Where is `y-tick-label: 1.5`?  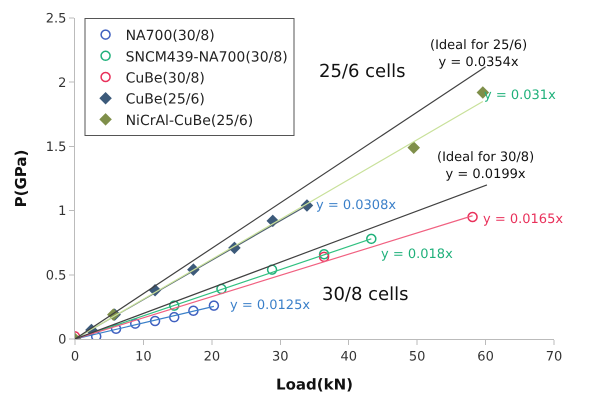
y-tick-label: 1.5 is located at coordinates (56, 147).